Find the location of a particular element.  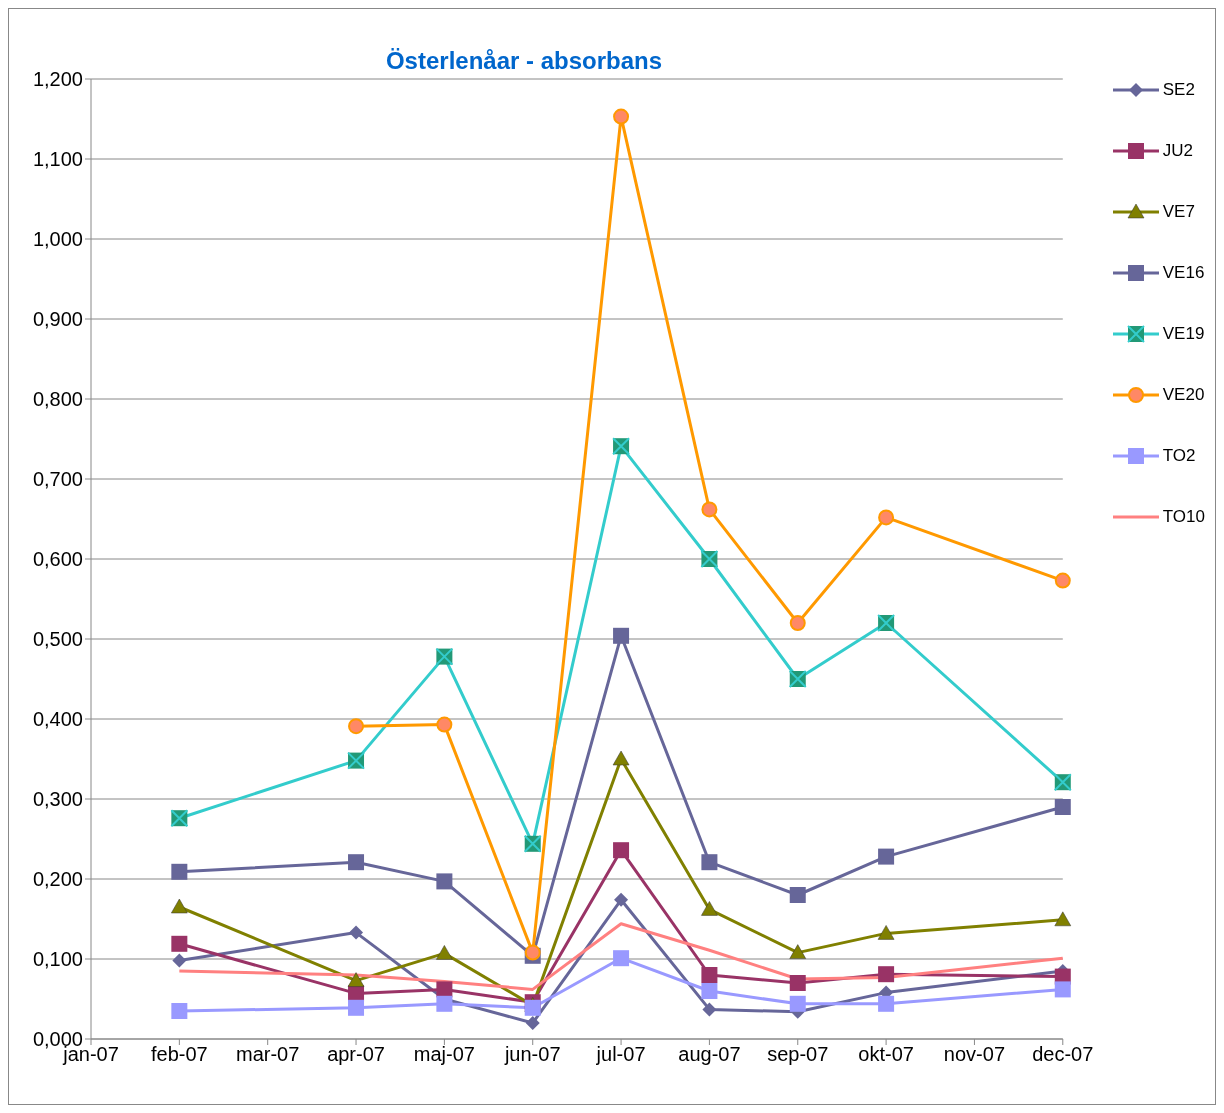

y-tick-label: 1,000 is located at coordinates (57, 239).